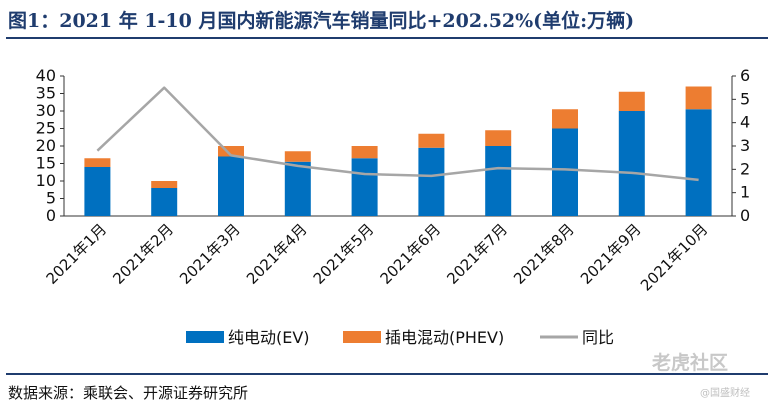 This screenshot has width=774, height=408. I want to click on x-tick-label: 2021年1月, so click(77, 254).